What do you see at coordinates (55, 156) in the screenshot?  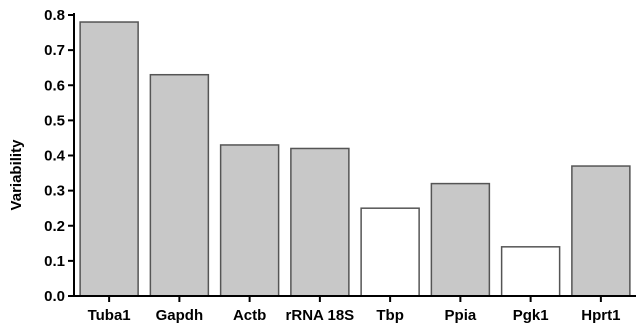 I see `y-tick-label: 0.4` at bounding box center [55, 156].